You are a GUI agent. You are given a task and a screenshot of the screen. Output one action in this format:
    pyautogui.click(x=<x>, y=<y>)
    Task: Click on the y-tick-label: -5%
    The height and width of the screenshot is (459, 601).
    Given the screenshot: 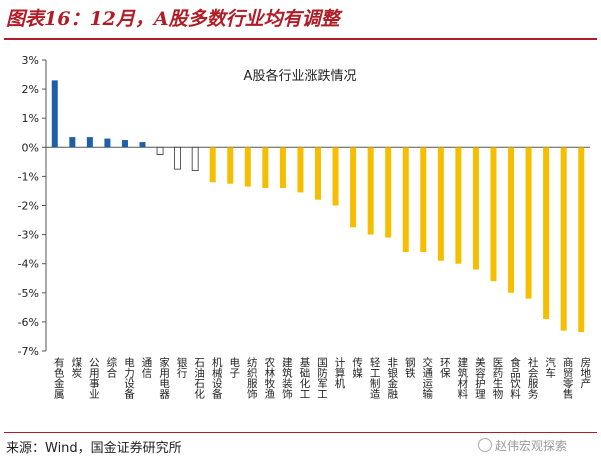 What is the action you would take?
    pyautogui.click(x=28, y=293)
    